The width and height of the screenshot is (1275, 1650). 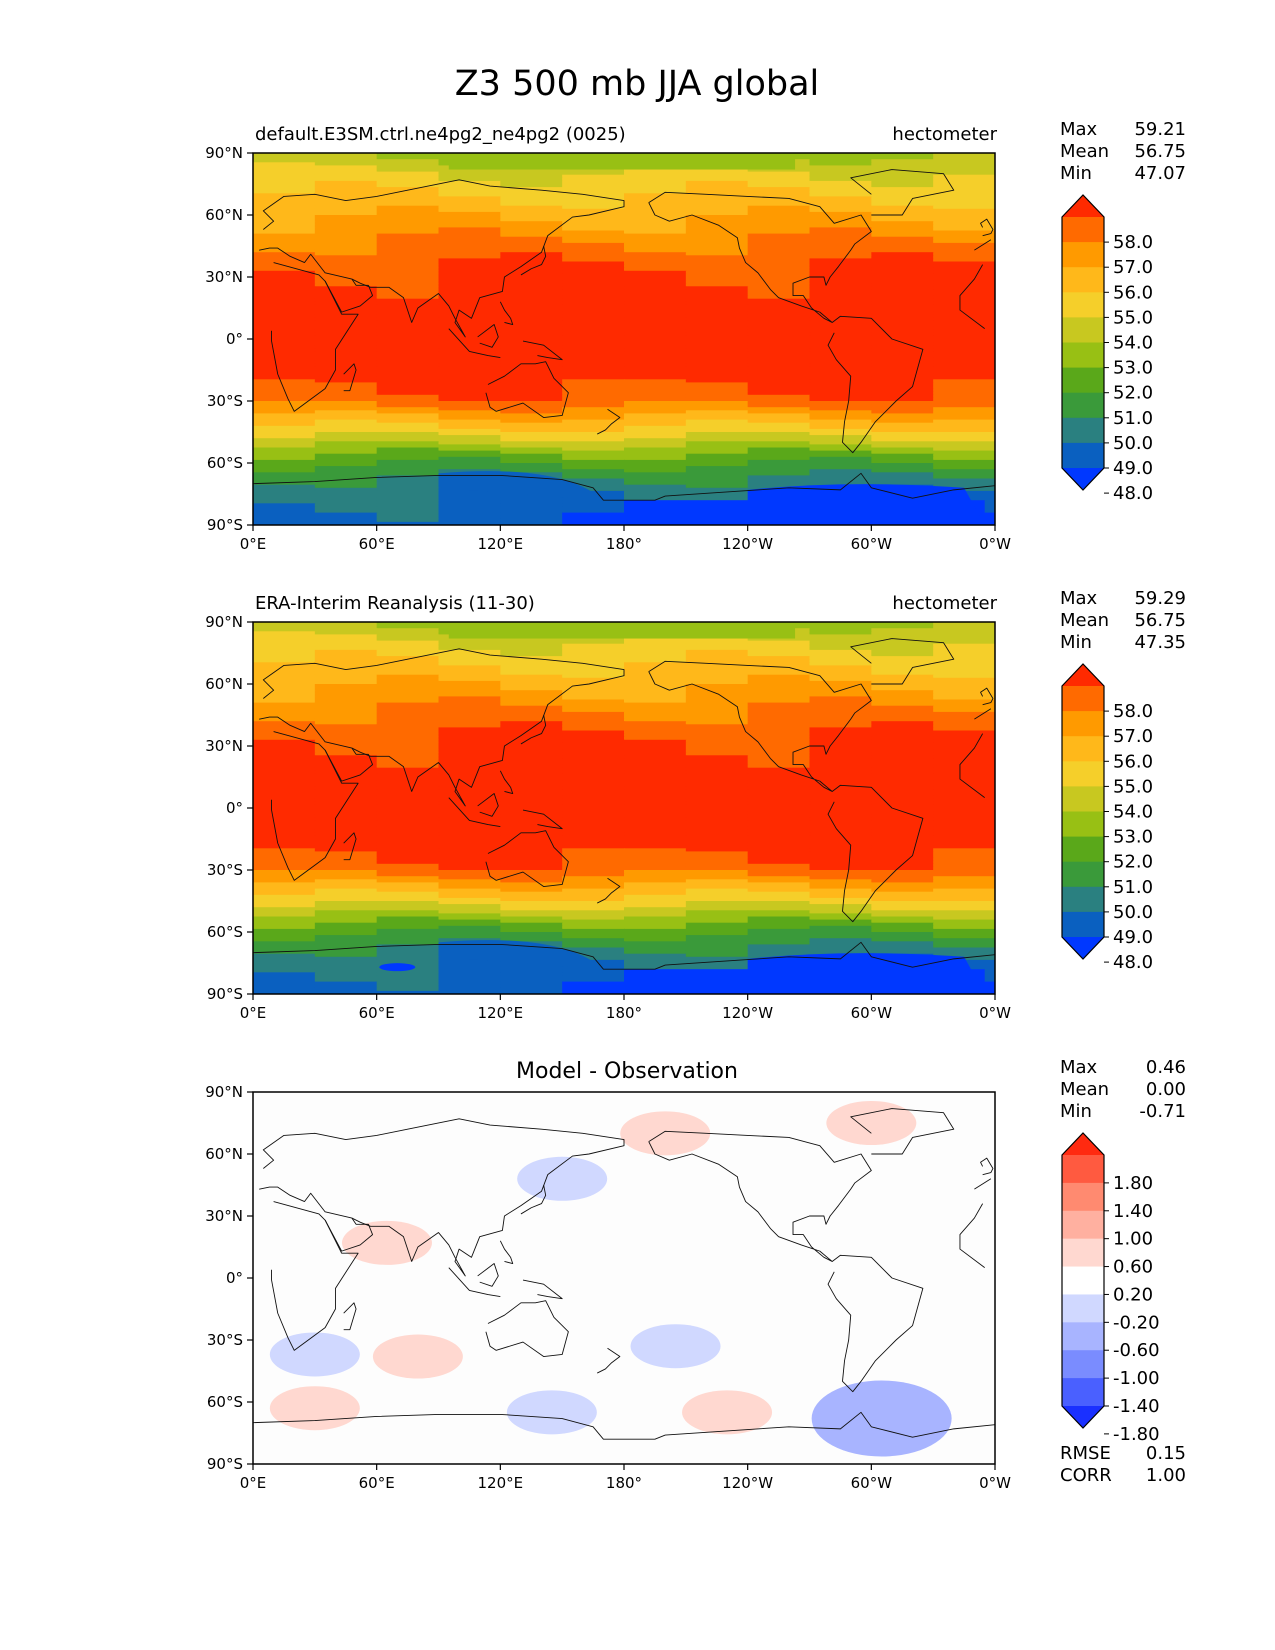 What do you see at coordinates (1136, 1350) in the screenshot?
I see `colorbar-label: -0.60` at bounding box center [1136, 1350].